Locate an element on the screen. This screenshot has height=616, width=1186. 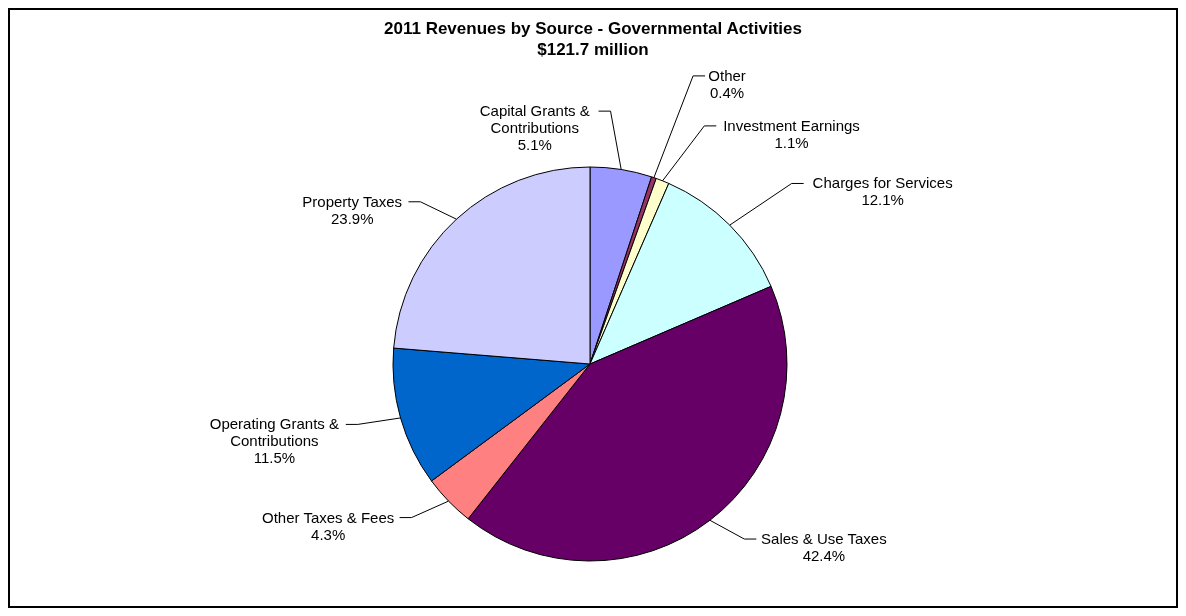
chart-subtitle: $121.7 million is located at coordinates (593, 49).